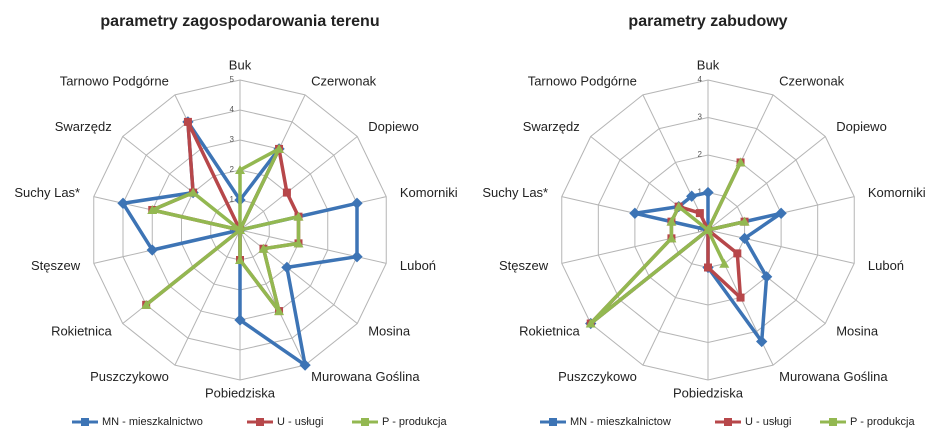  What do you see at coordinates (707, 21) in the screenshot?
I see `chart-title: parametry zabudowy` at bounding box center [707, 21].